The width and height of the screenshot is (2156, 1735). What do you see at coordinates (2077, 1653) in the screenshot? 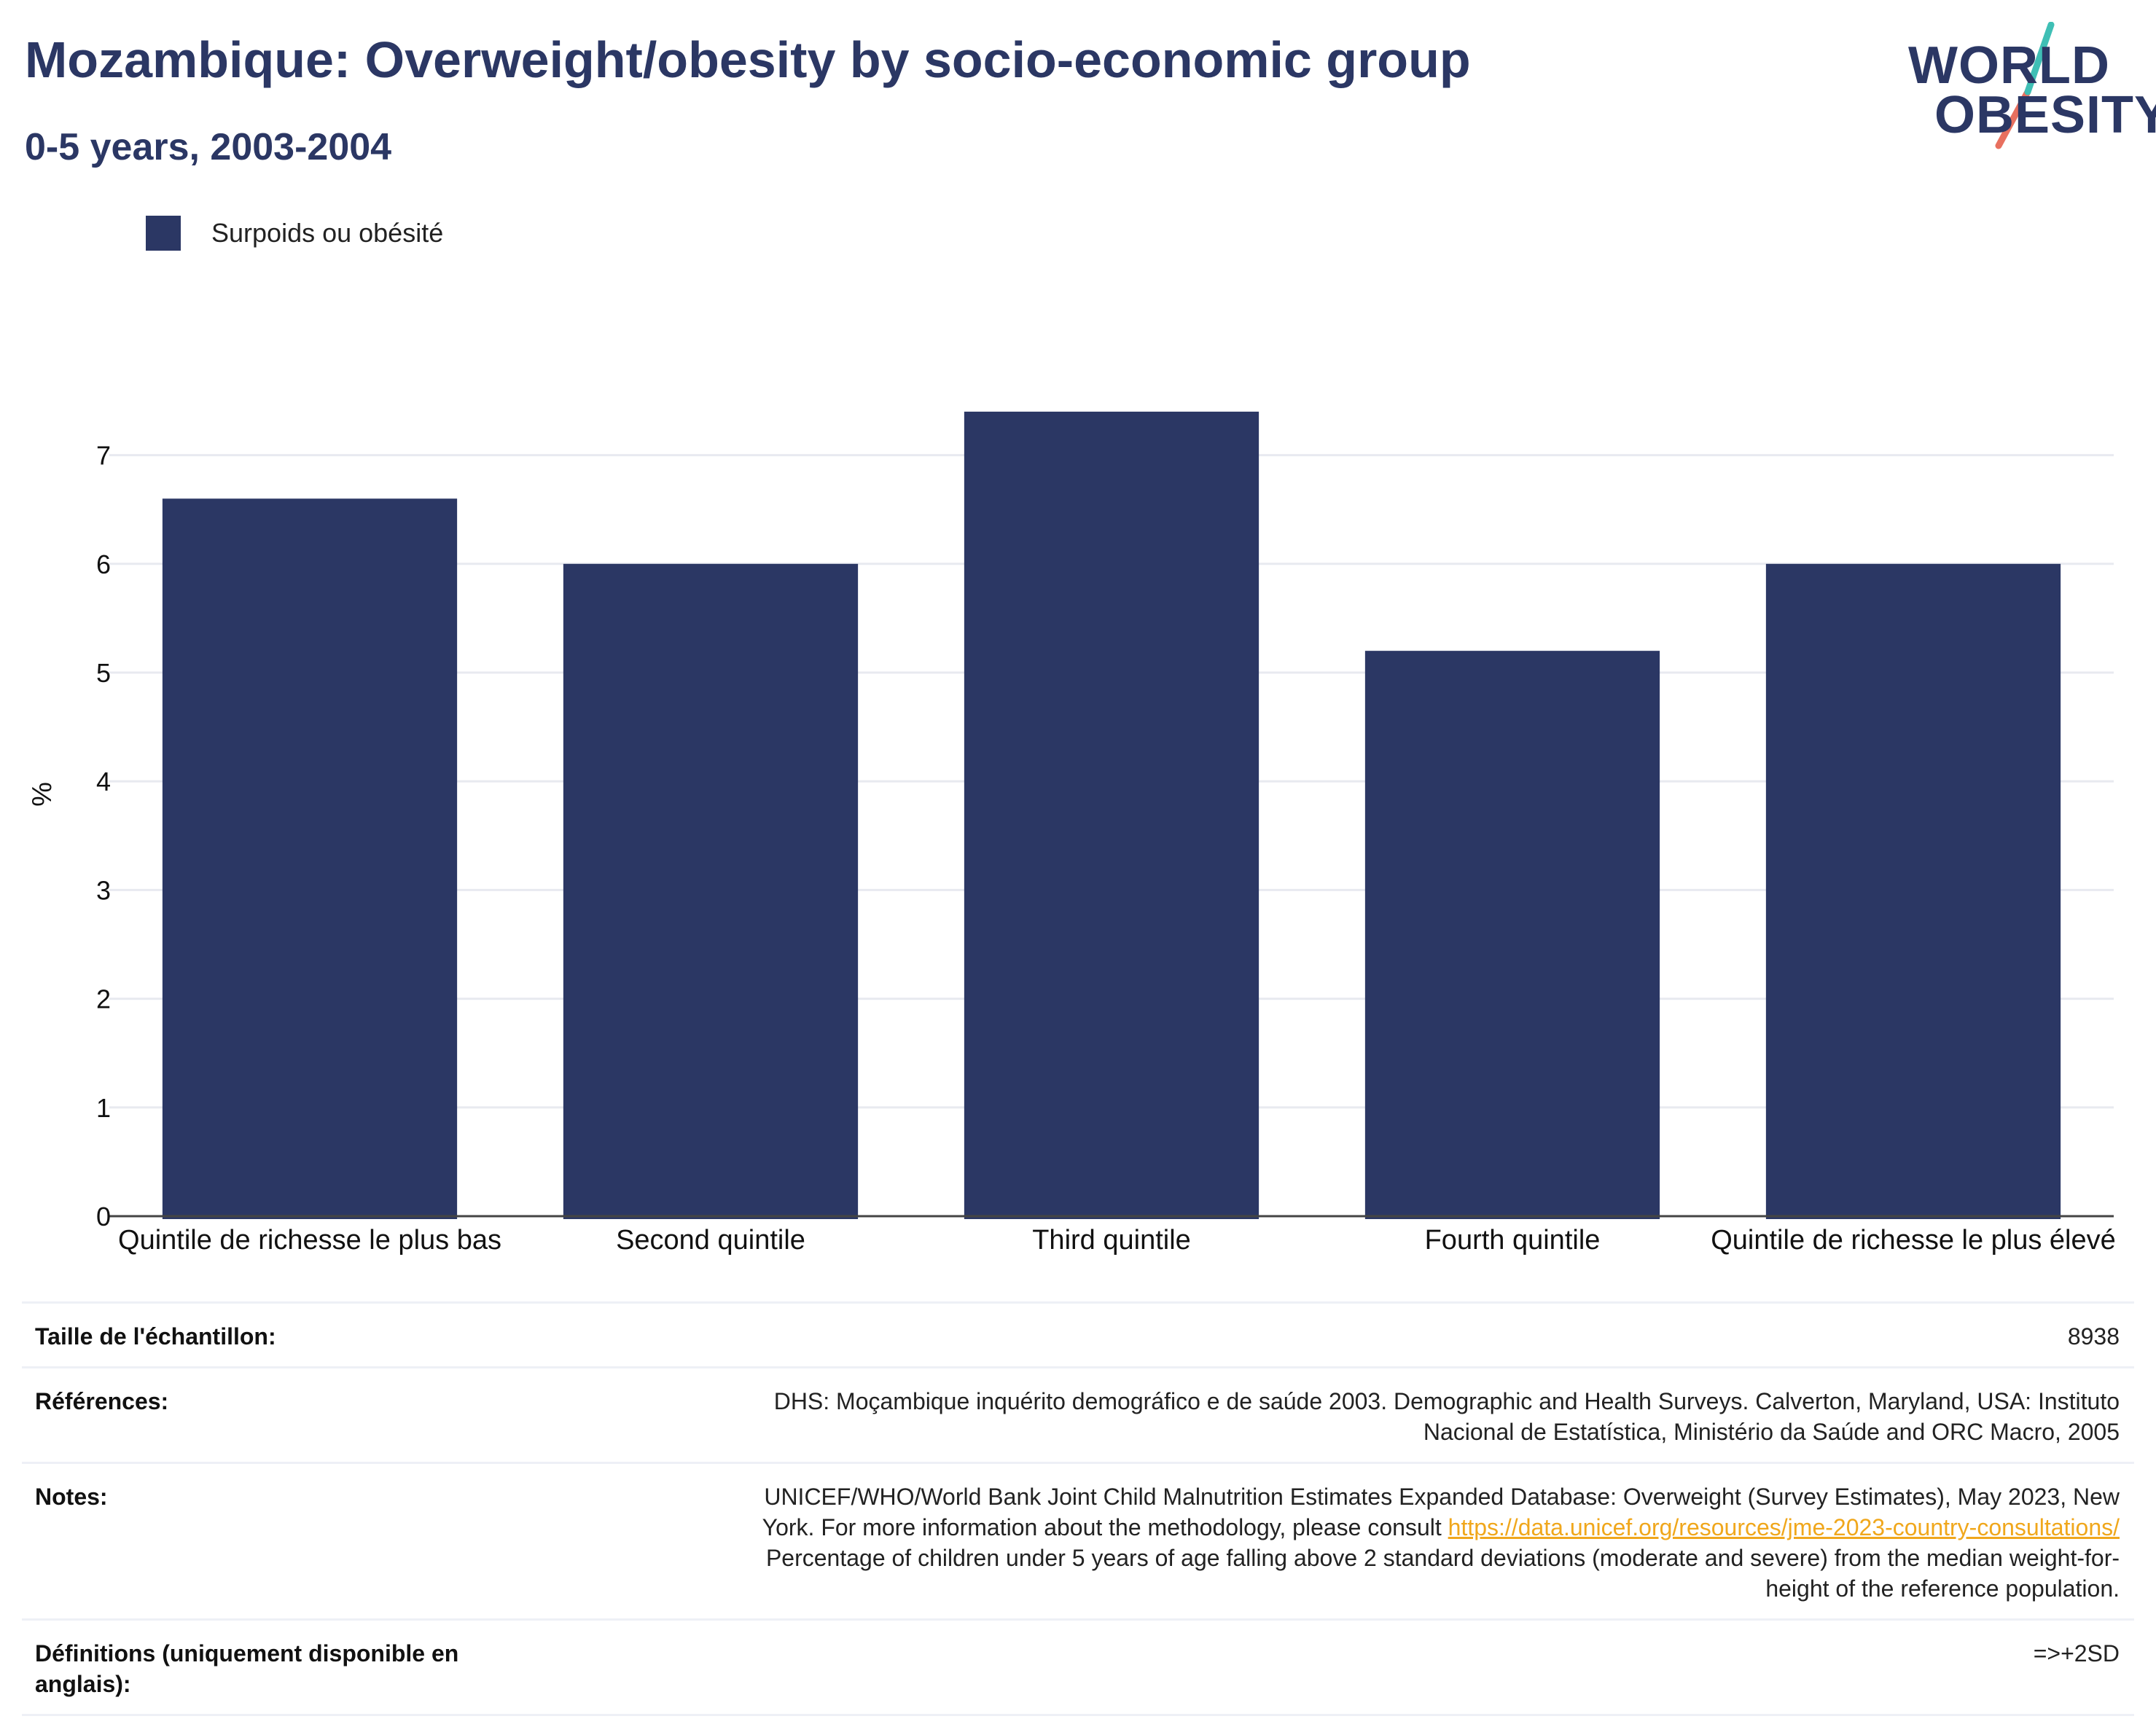
I see `definitions-value: =>+2SD` at bounding box center [2077, 1653].